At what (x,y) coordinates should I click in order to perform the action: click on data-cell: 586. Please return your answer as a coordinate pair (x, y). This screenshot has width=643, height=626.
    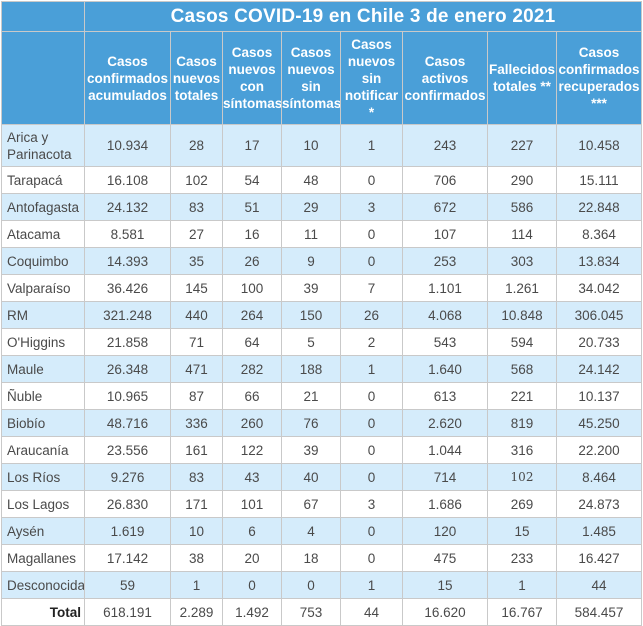
    Looking at the image, I should click on (522, 207).